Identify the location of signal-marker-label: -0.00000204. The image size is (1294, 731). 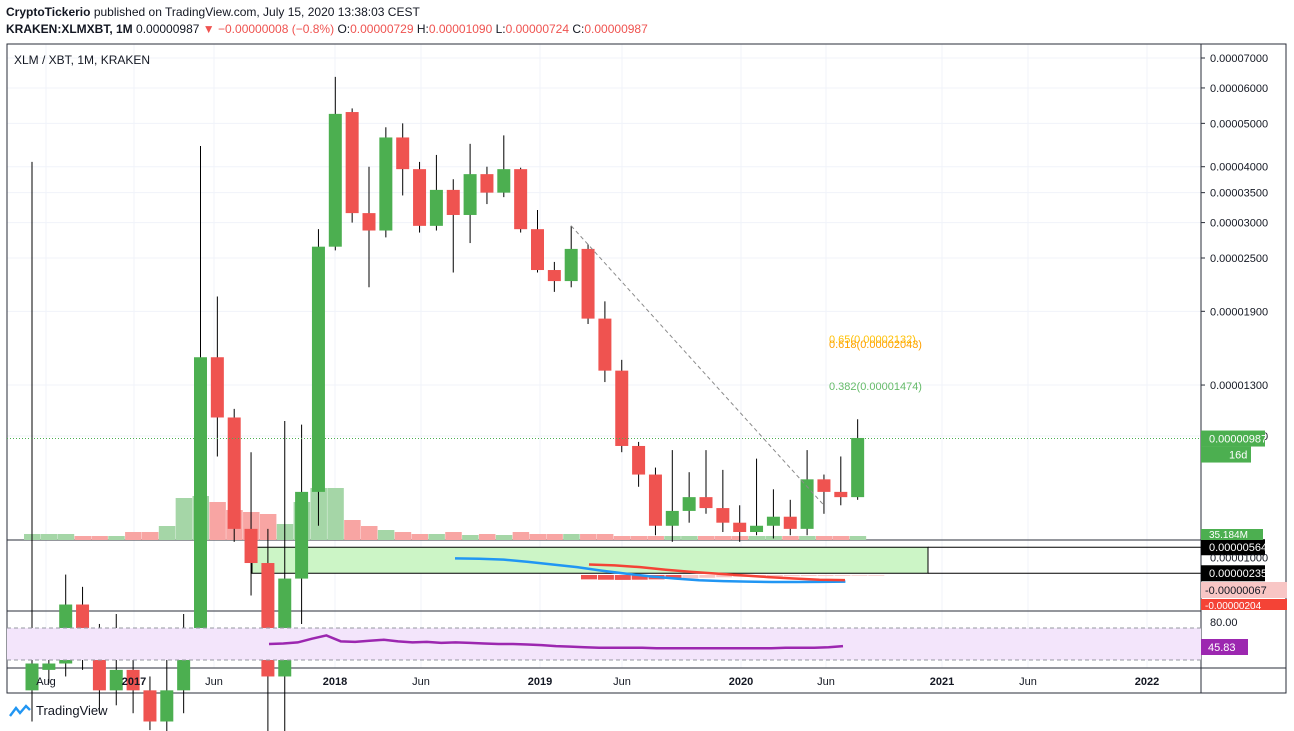
(1233, 606).